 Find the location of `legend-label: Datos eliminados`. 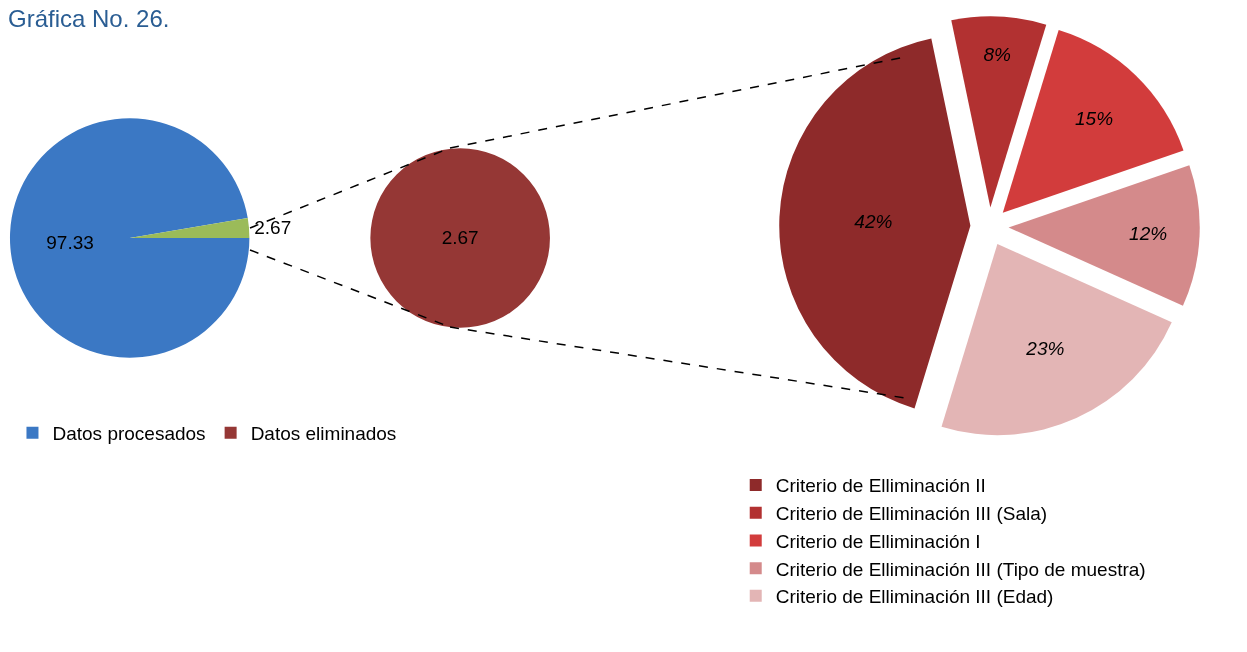

legend-label: Datos eliminados is located at coordinates (323, 434).